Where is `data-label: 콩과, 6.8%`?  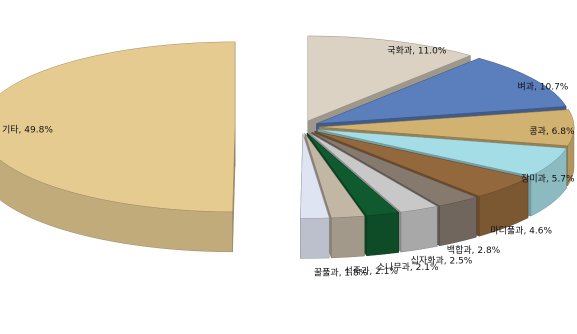
data-label: 콩과, 6.8% is located at coordinates (552, 131).